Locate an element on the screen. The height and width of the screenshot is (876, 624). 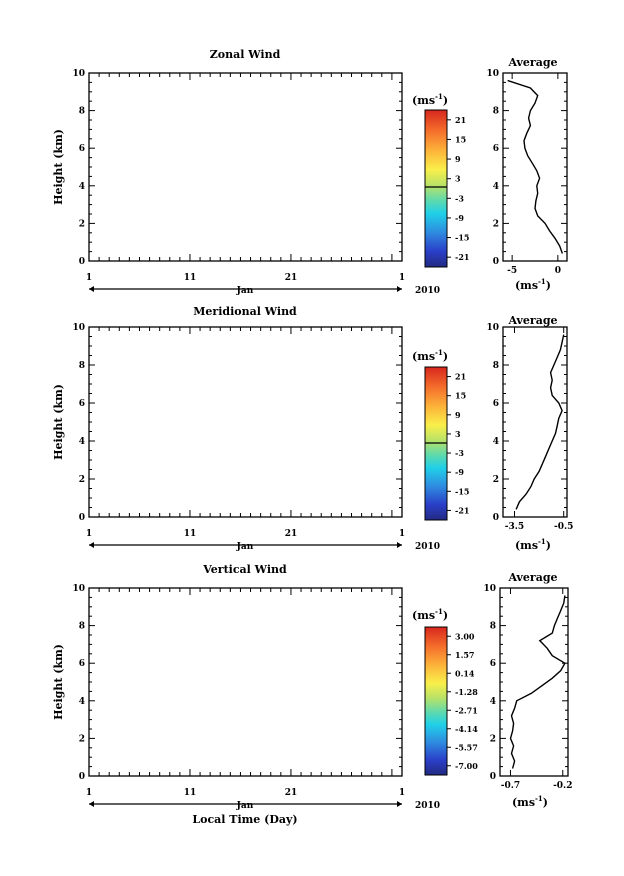
panel-title: Zonal Wind is located at coordinates (245, 54).